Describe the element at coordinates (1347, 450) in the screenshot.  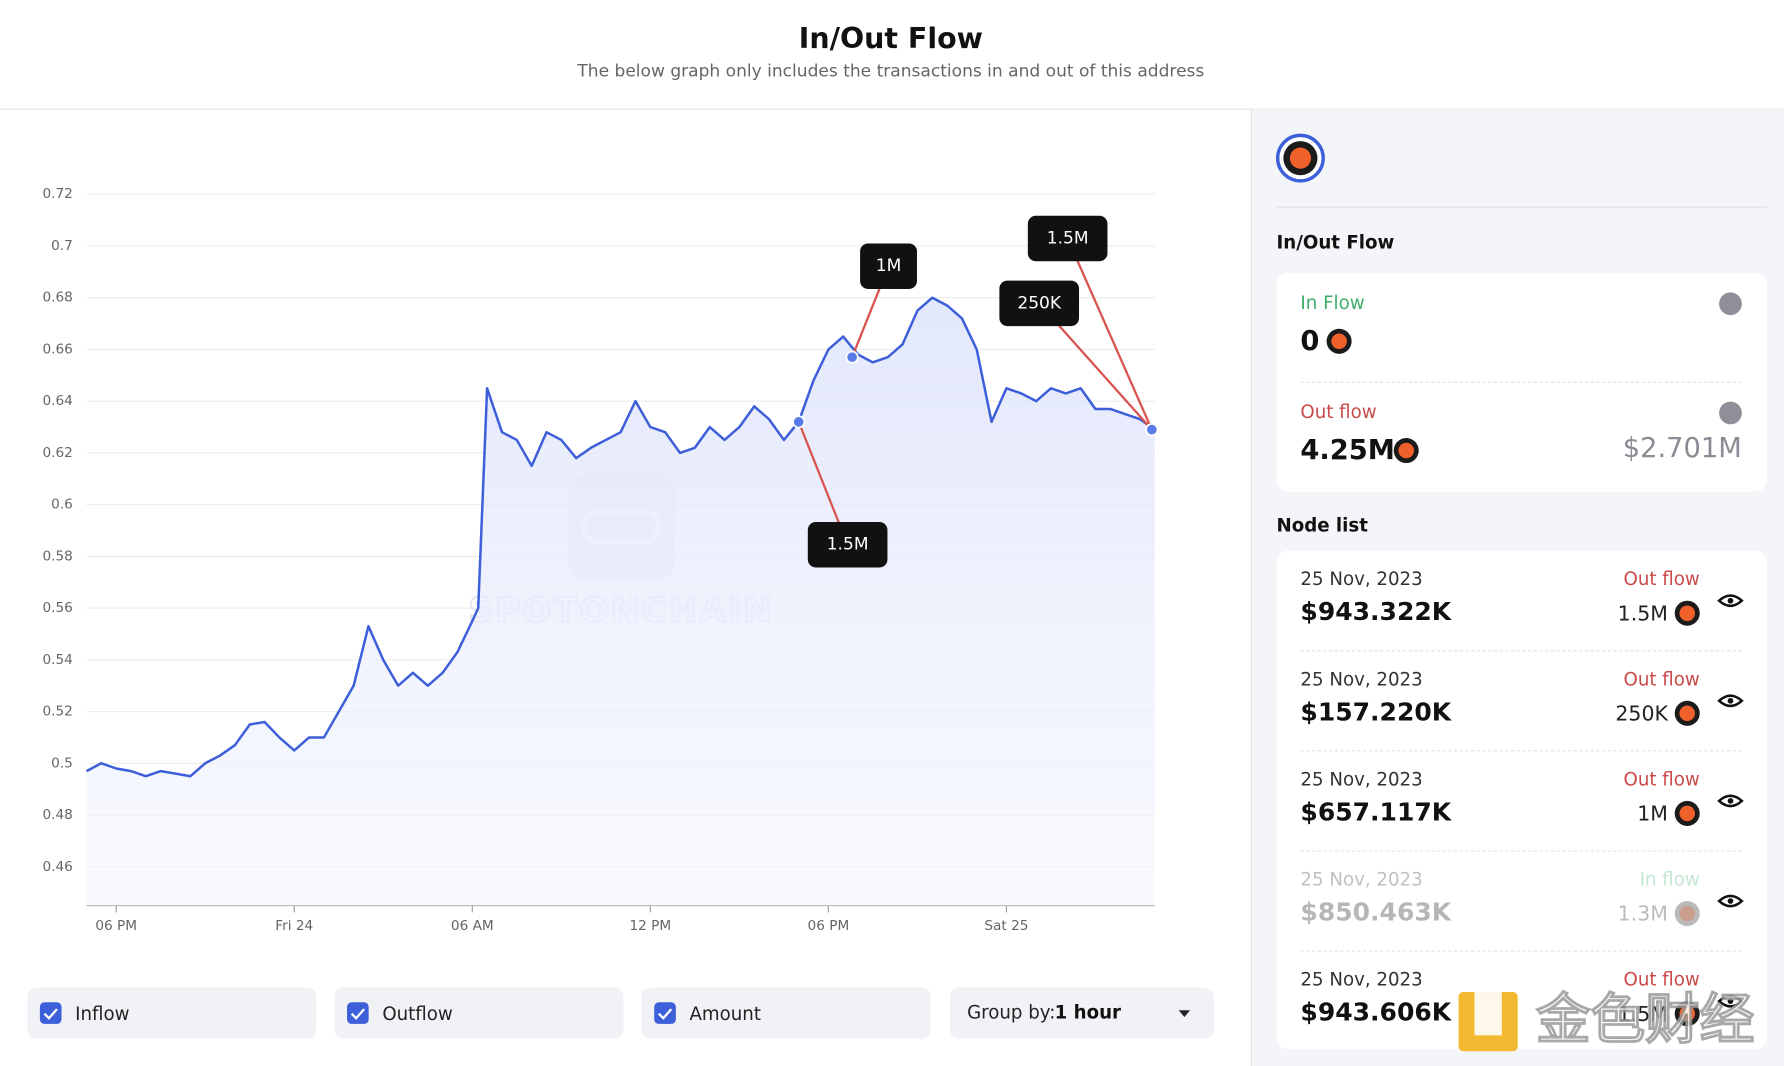
I see `out-flow-amount: 4.25M` at that location.